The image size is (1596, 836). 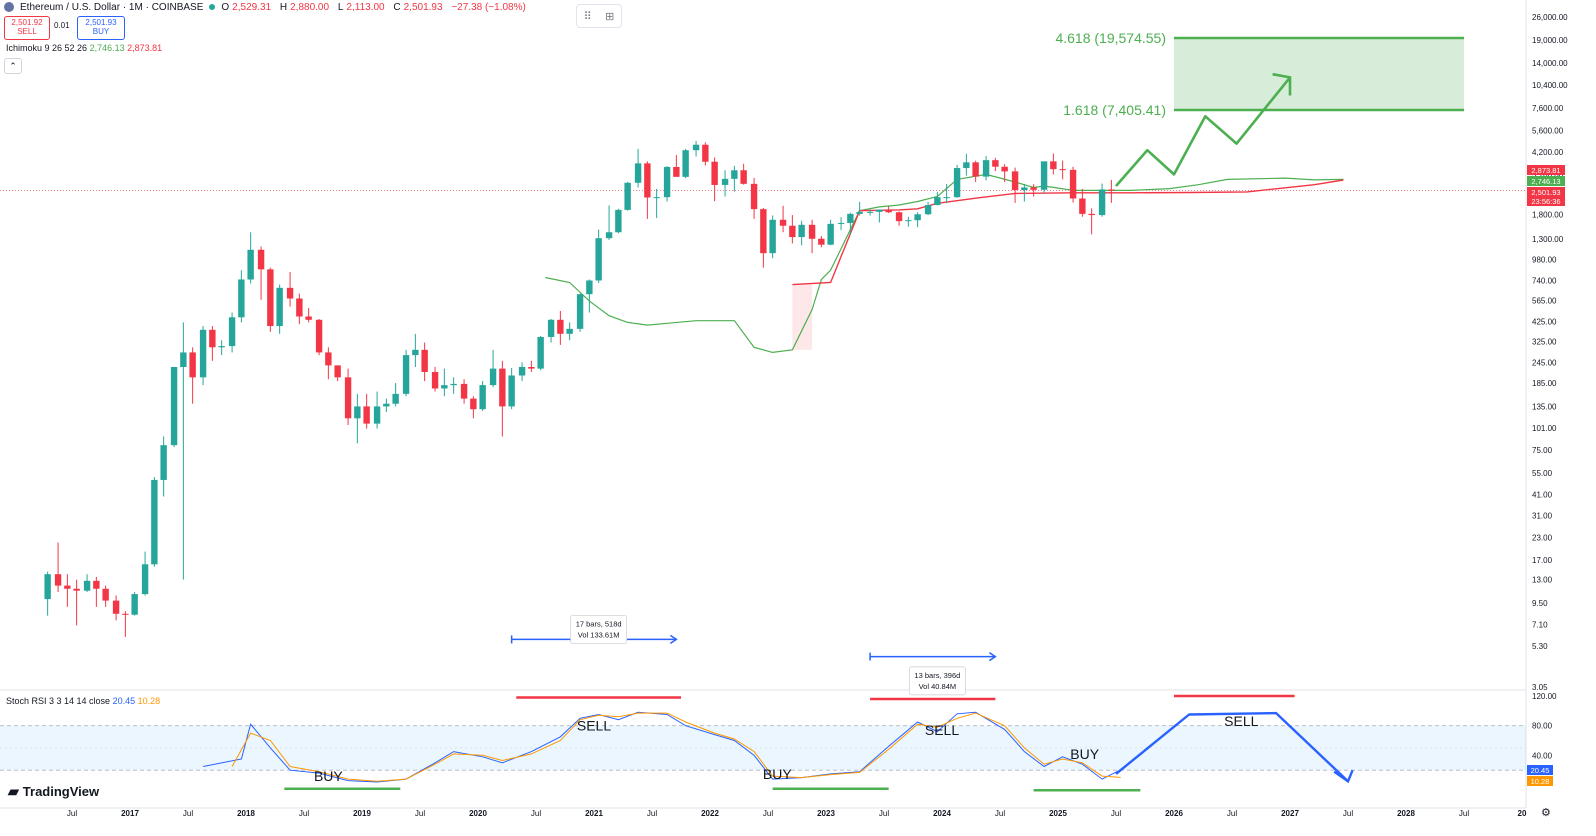 What do you see at coordinates (101, 28) in the screenshot?
I see `buy-button: 2,501.93 BUY` at bounding box center [101, 28].